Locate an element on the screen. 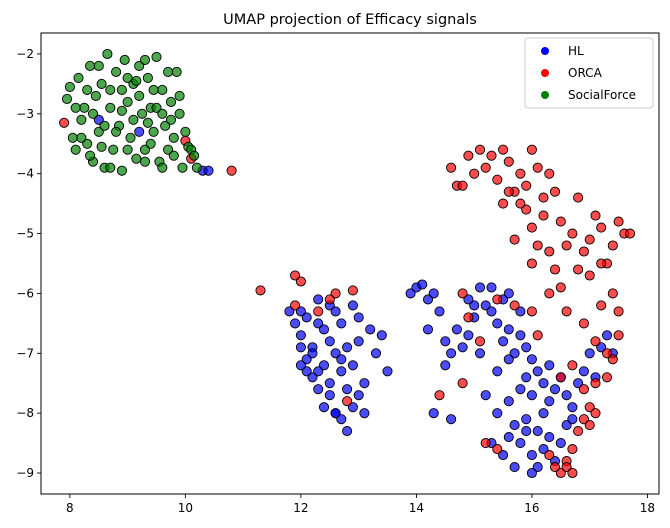 The height and width of the screenshot is (528, 670). x-tick-label: 16 is located at coordinates (531, 508).